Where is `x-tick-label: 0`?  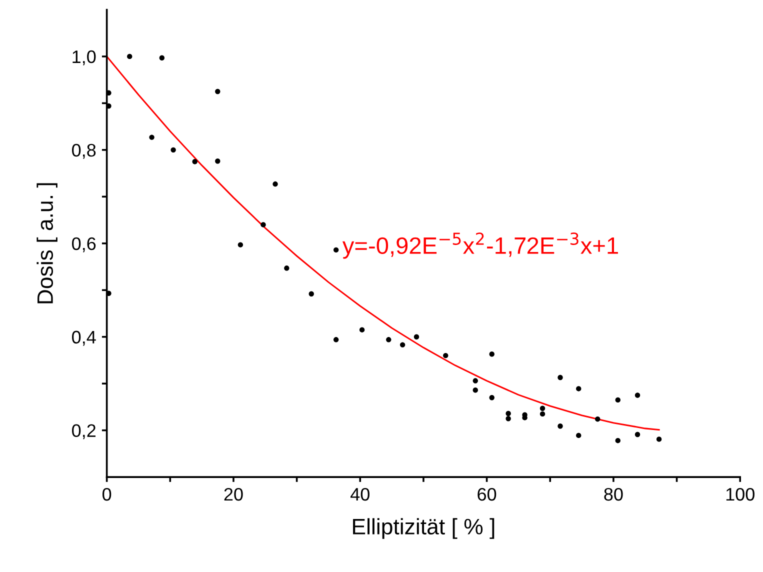 x-tick-label: 0 is located at coordinates (107, 494).